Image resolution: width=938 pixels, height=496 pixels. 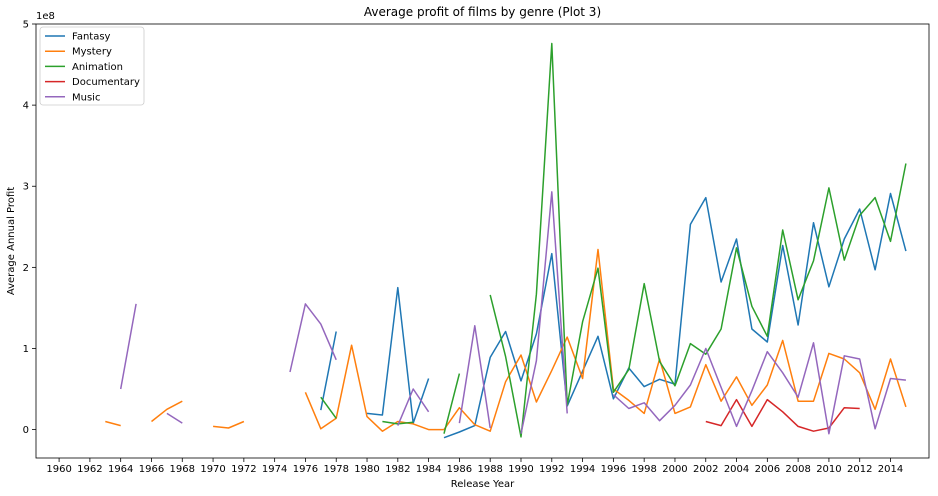 I want to click on x-tick-label: 2004, so click(x=736, y=469).